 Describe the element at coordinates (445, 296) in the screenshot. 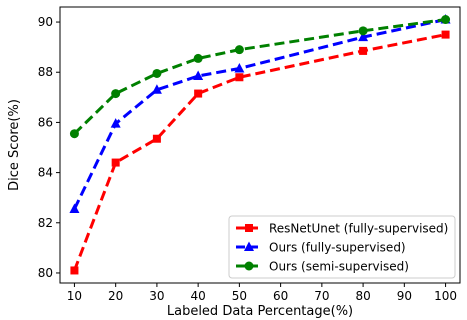

I see `x-tick-label: 100` at that location.